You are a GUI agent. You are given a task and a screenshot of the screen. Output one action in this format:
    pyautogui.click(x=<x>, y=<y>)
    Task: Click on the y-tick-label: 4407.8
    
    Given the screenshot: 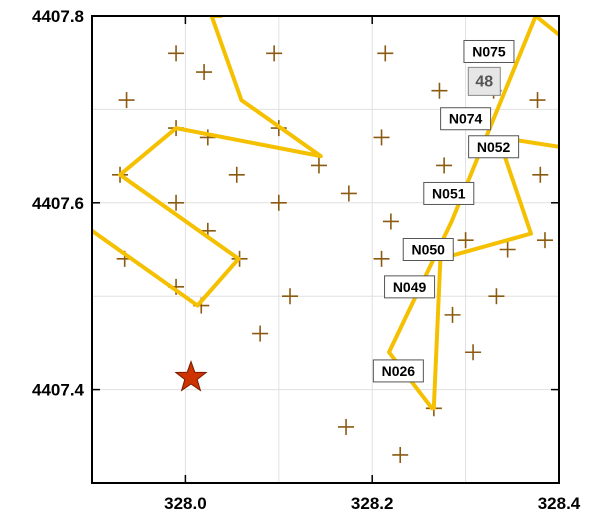 What is the action you would take?
    pyautogui.click(x=58, y=16)
    